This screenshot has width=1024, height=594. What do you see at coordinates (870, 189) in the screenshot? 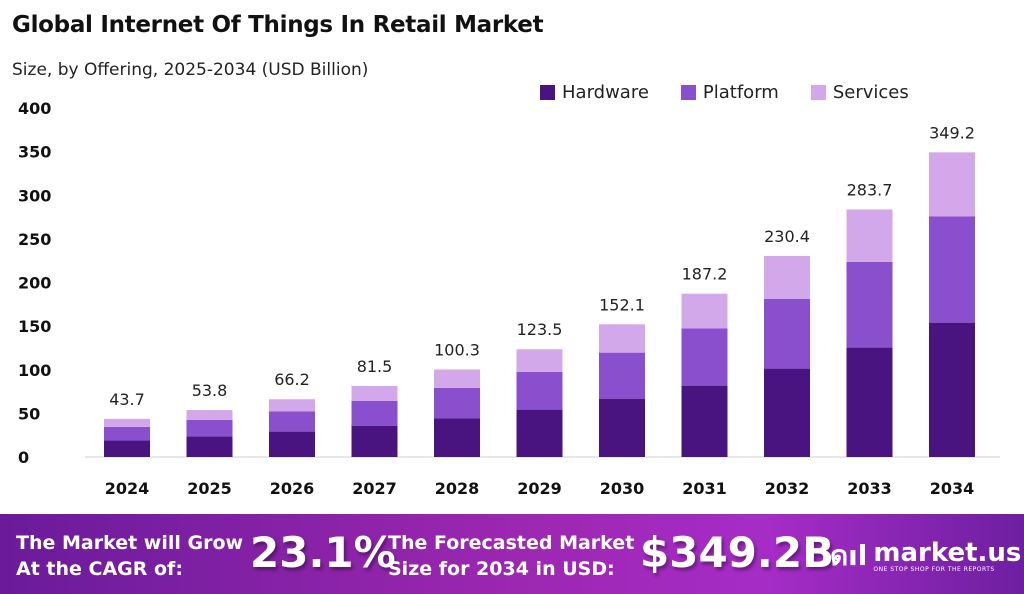
I see `data-label: 283.7` at bounding box center [870, 189].